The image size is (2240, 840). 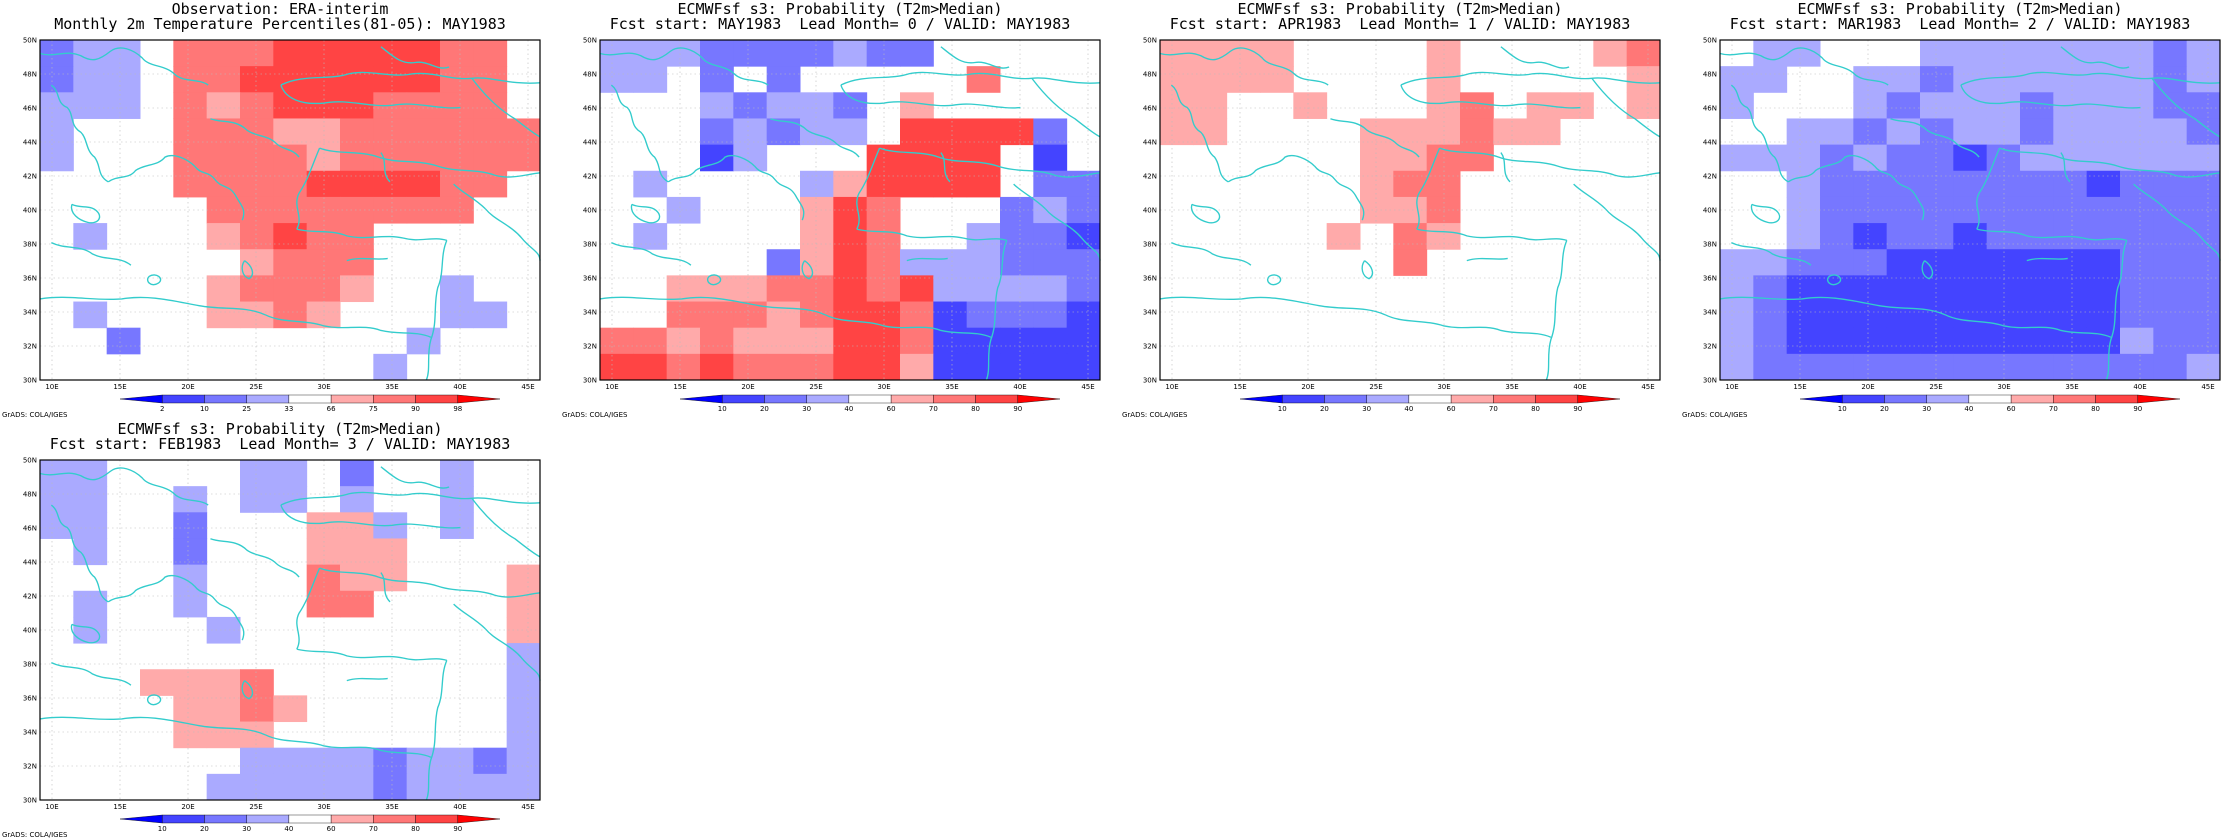 I want to click on lon-label: 10E, so click(x=1731, y=387).